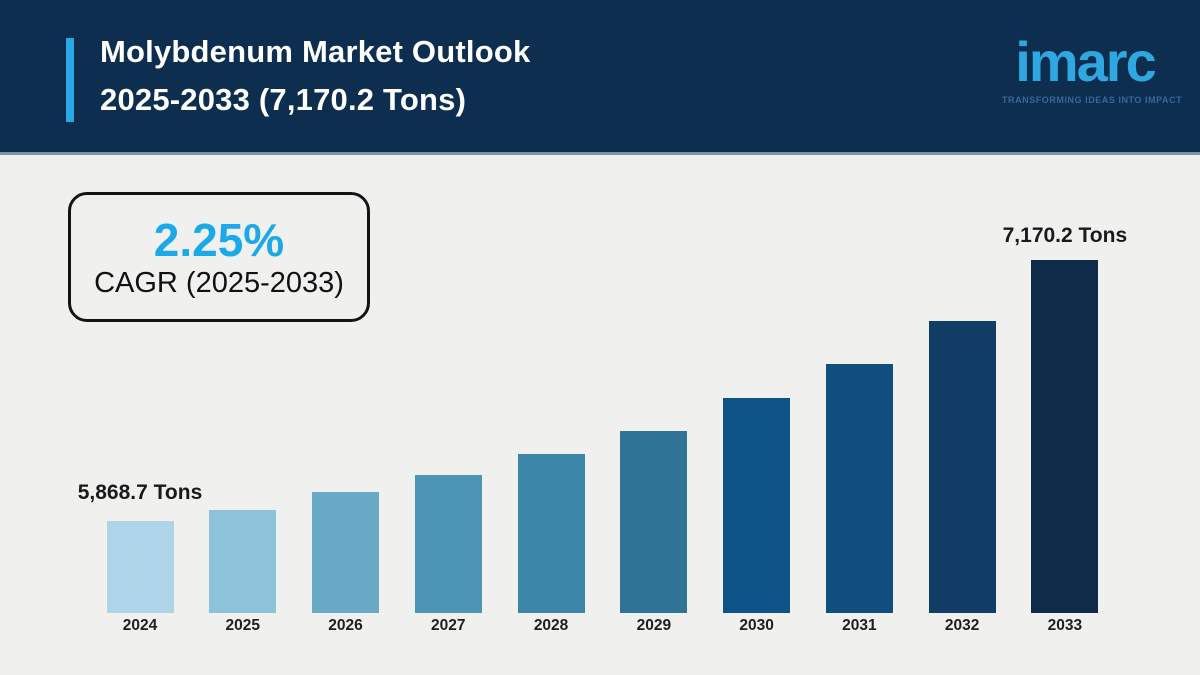 This screenshot has height=675, width=1200. I want to click on x-axis-label-2033: 2033, so click(1065, 625).